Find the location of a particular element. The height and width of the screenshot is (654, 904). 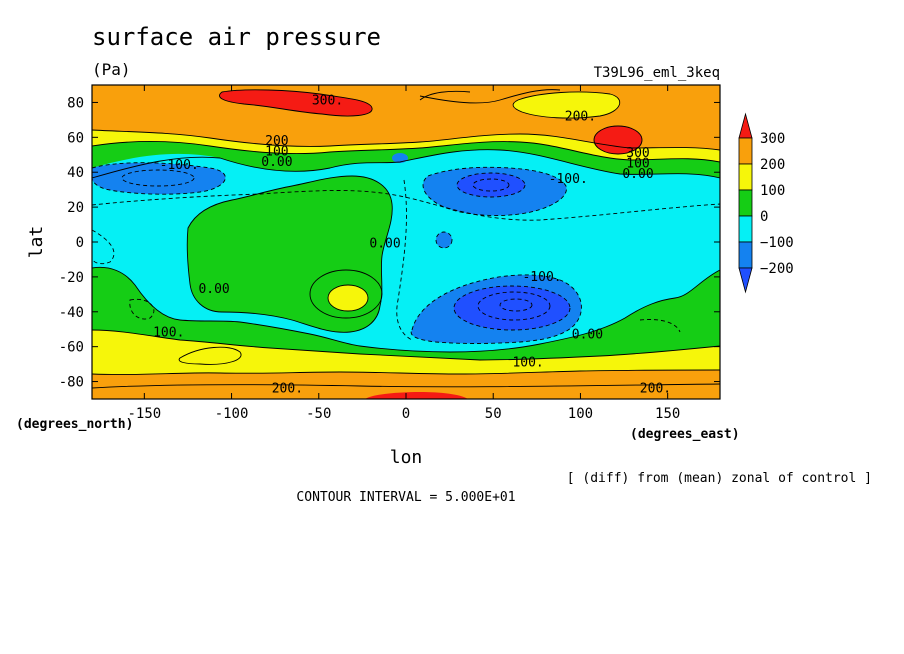

colorbar-arrow-bottom is located at coordinates (745, 280).